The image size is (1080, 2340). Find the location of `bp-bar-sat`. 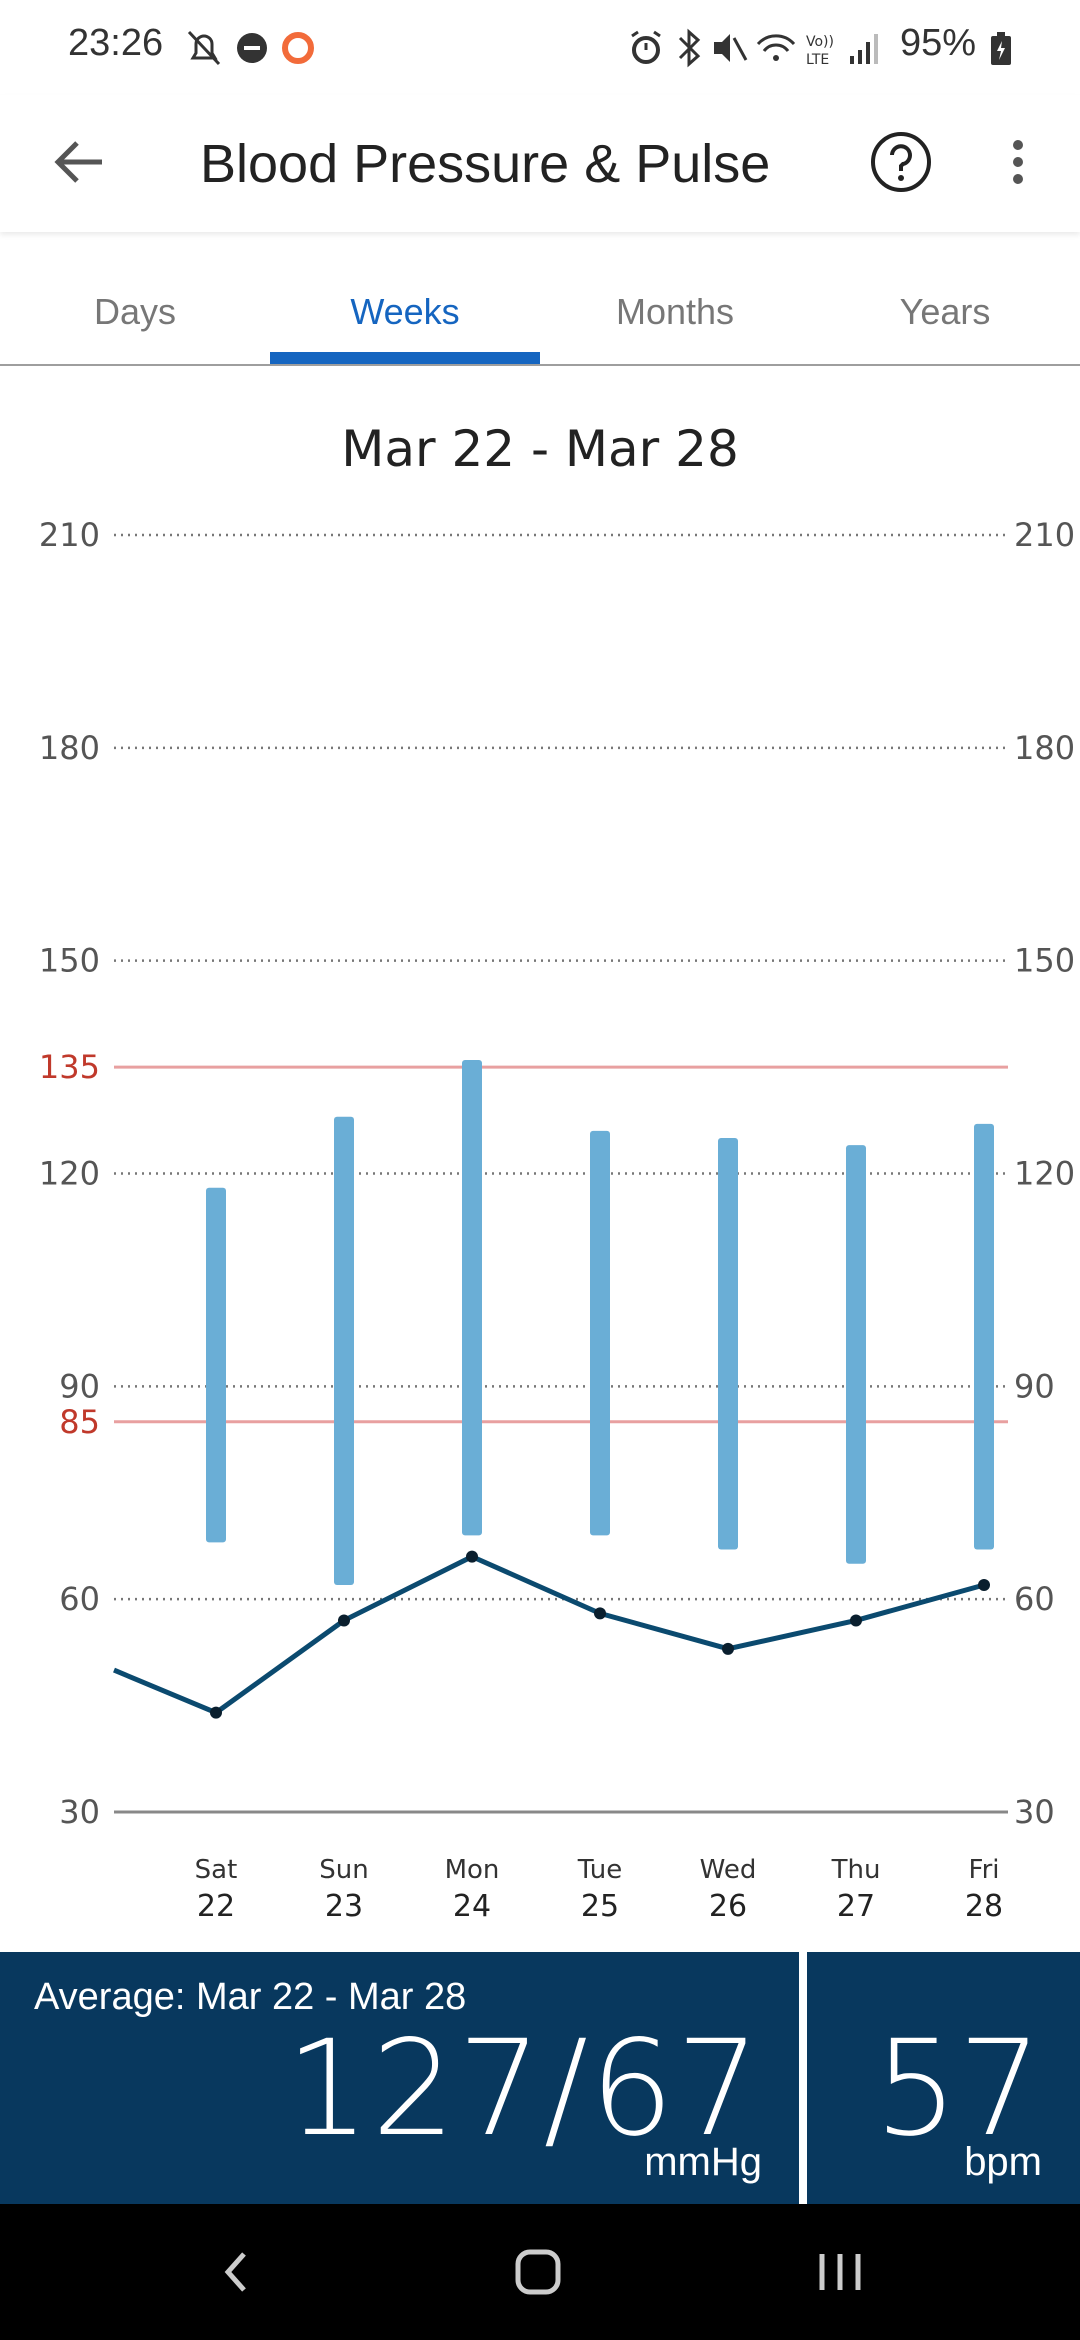

bp-bar-sat is located at coordinates (216, 1365).